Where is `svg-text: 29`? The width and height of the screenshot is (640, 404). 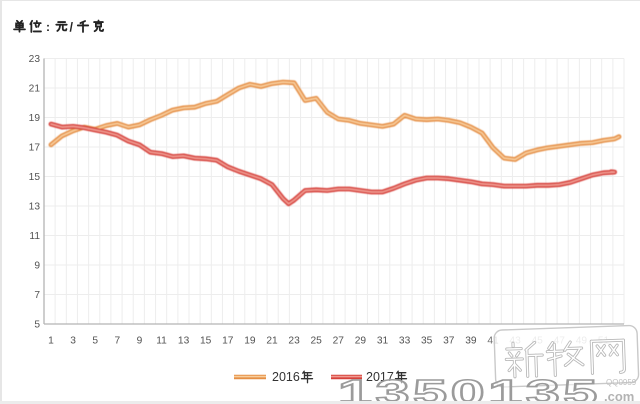
svg-text: 29 is located at coordinates (361, 341).